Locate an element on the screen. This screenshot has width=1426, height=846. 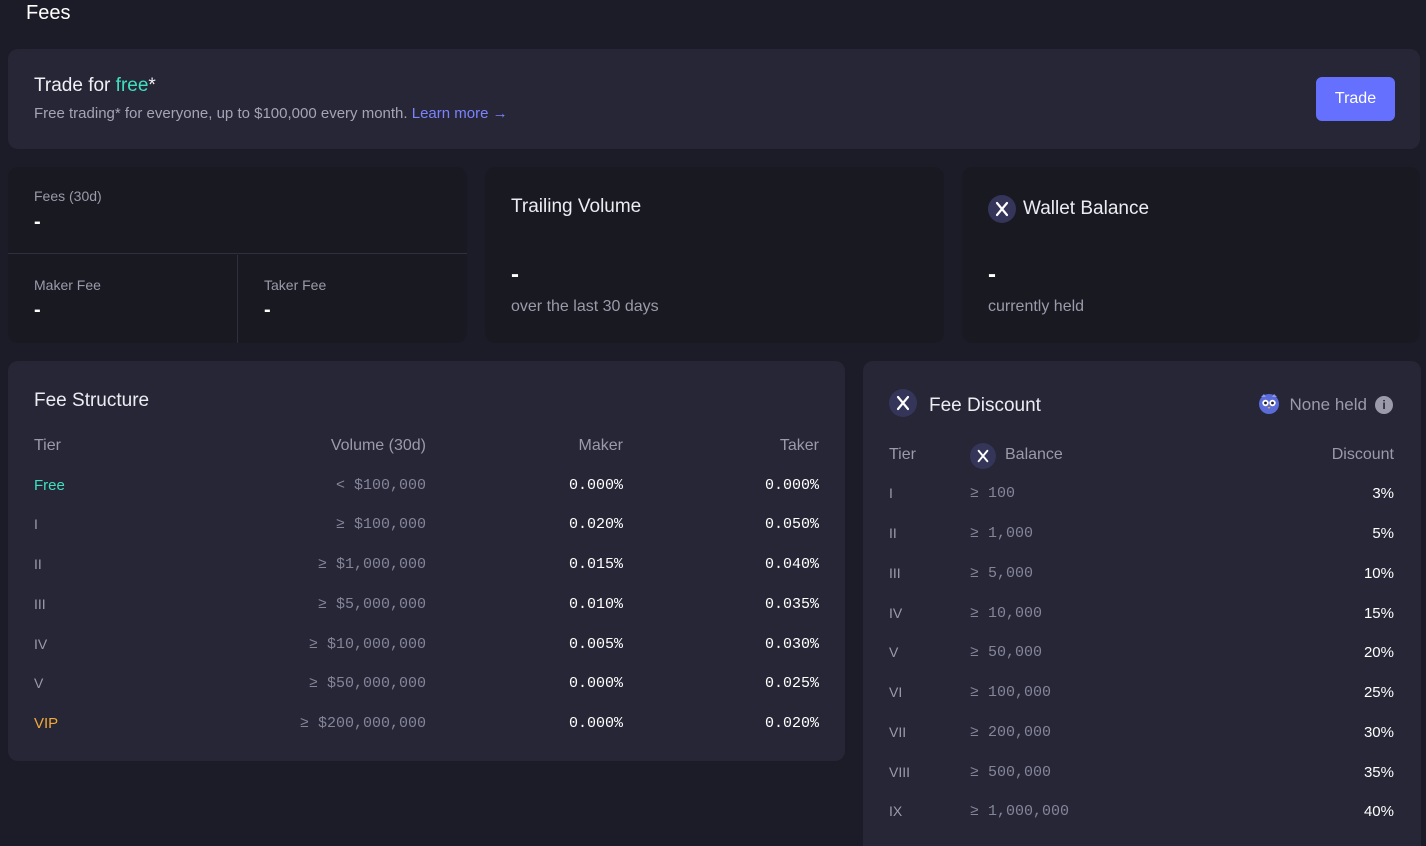
header-taker: Taker is located at coordinates (799, 445).